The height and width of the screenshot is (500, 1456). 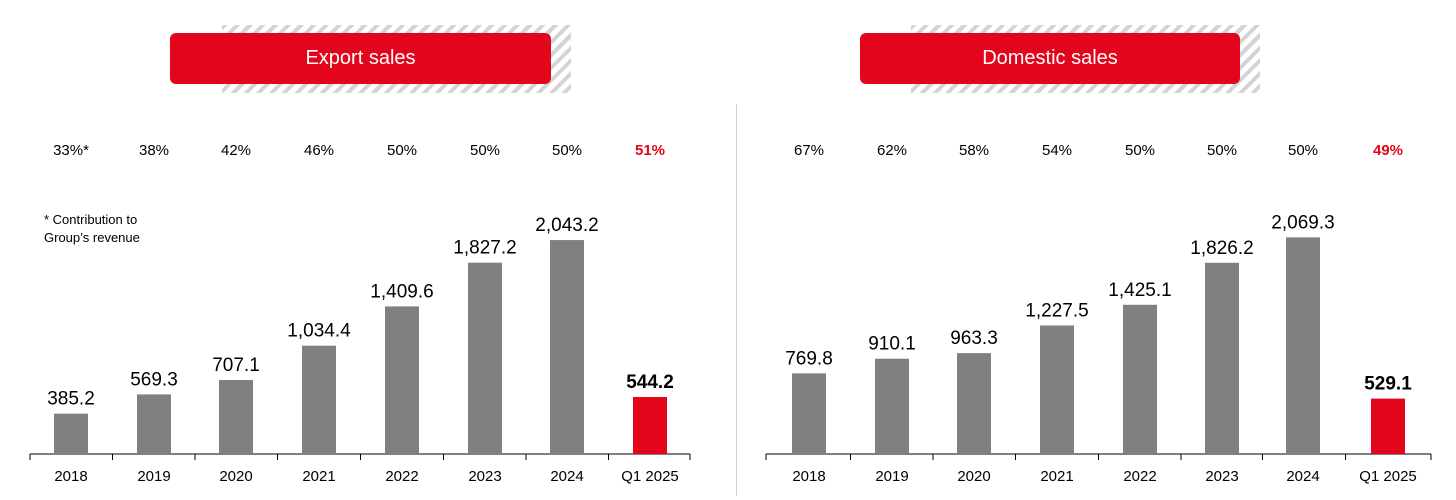 What do you see at coordinates (1388, 384) in the screenshot?
I see `bar-value-label: 529.1` at bounding box center [1388, 384].